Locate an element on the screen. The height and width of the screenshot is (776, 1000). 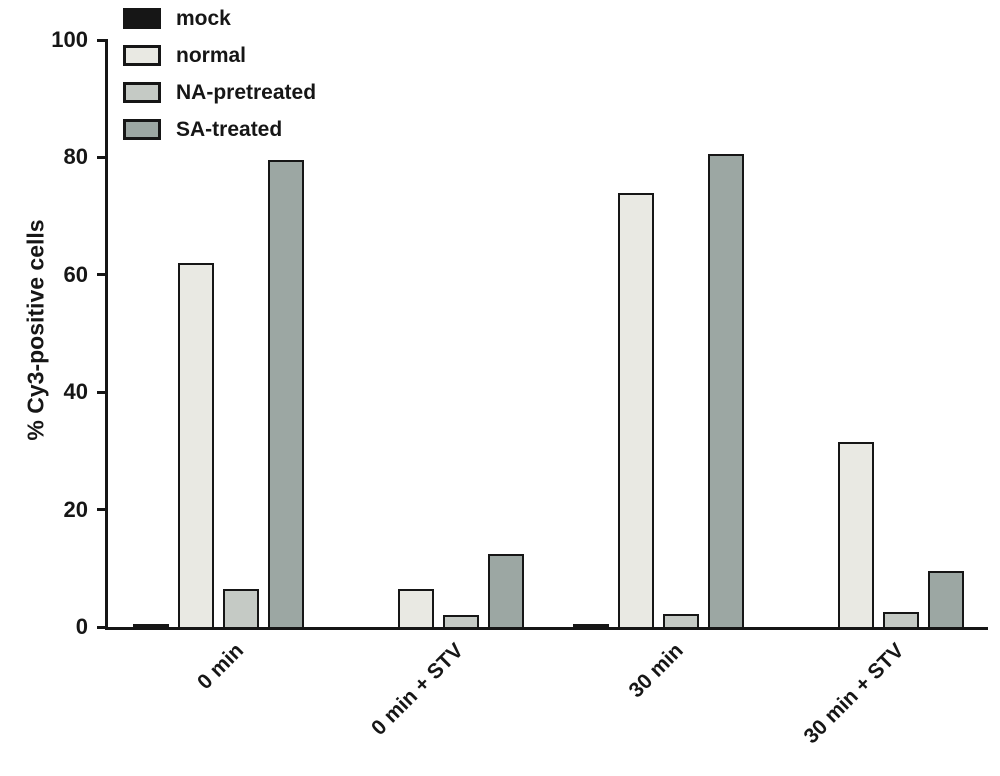
x-tick-label: 0 min + STV is located at coordinates (418, 689).